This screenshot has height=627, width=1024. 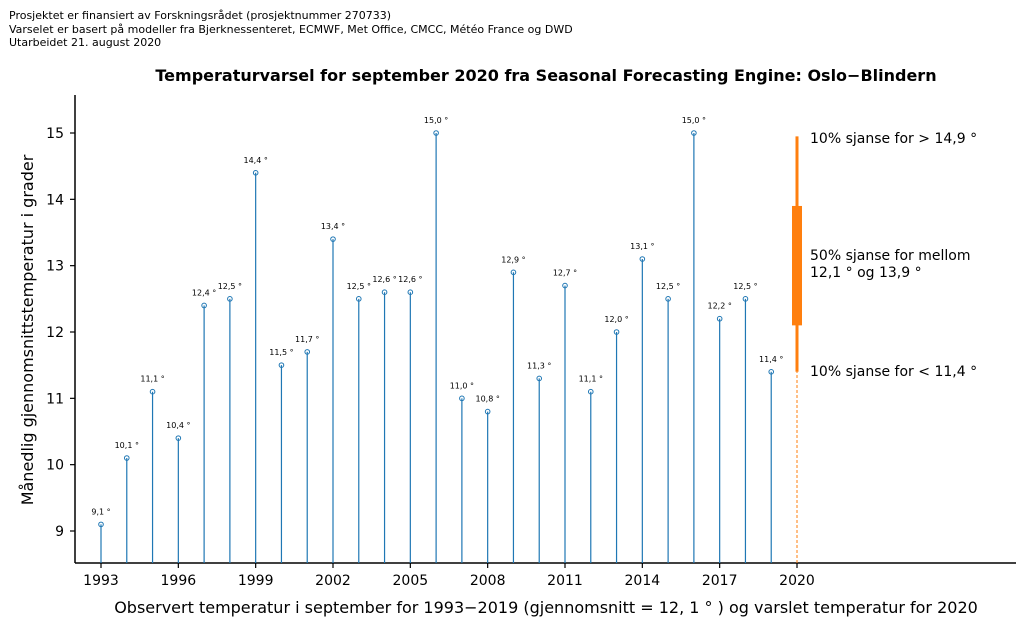 I want to click on x-tick-label: 2008, so click(x=488, y=581).